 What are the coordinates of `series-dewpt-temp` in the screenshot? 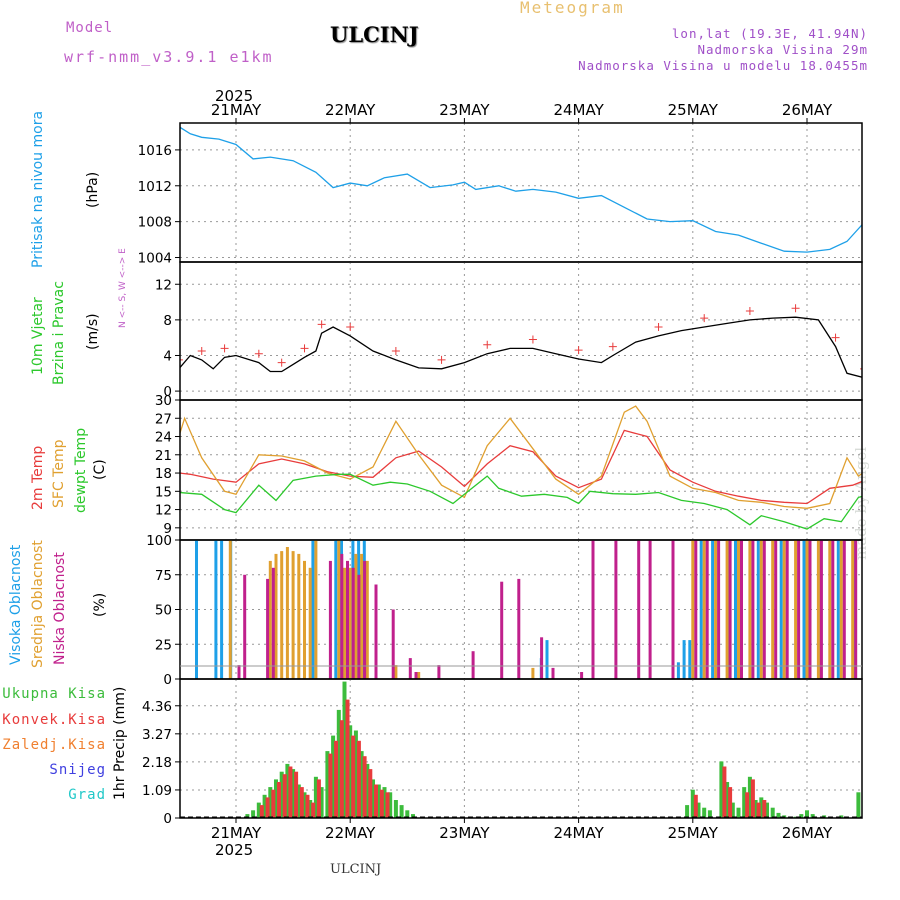 It's located at (521, 501).